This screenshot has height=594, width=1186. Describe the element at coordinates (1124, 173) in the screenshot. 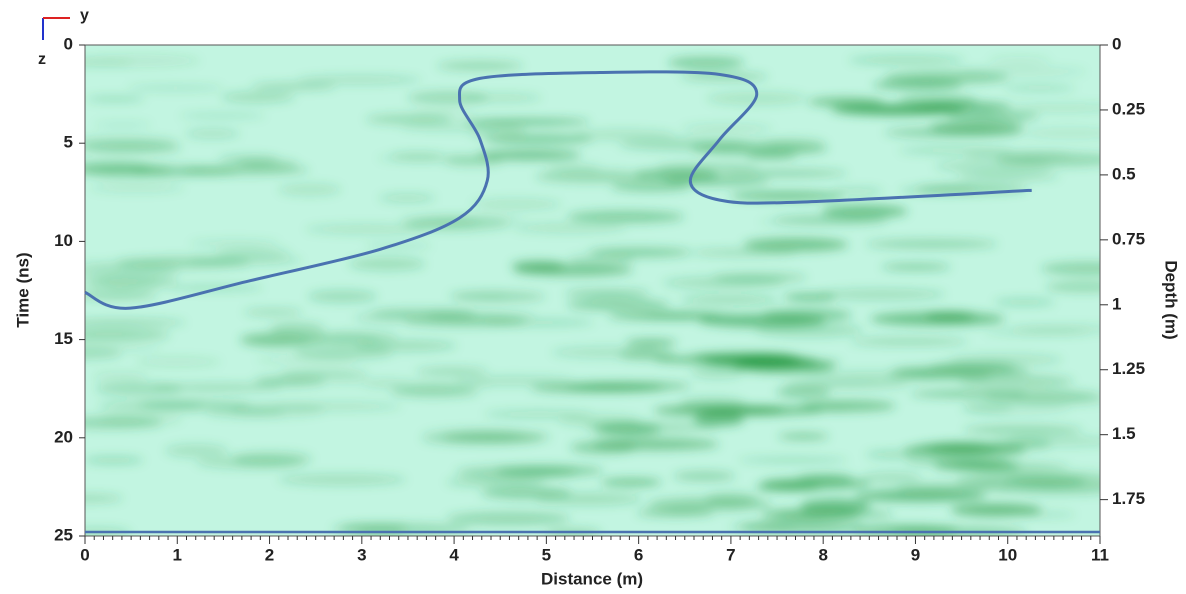

I see `y2-tick-label: 0.5` at that location.